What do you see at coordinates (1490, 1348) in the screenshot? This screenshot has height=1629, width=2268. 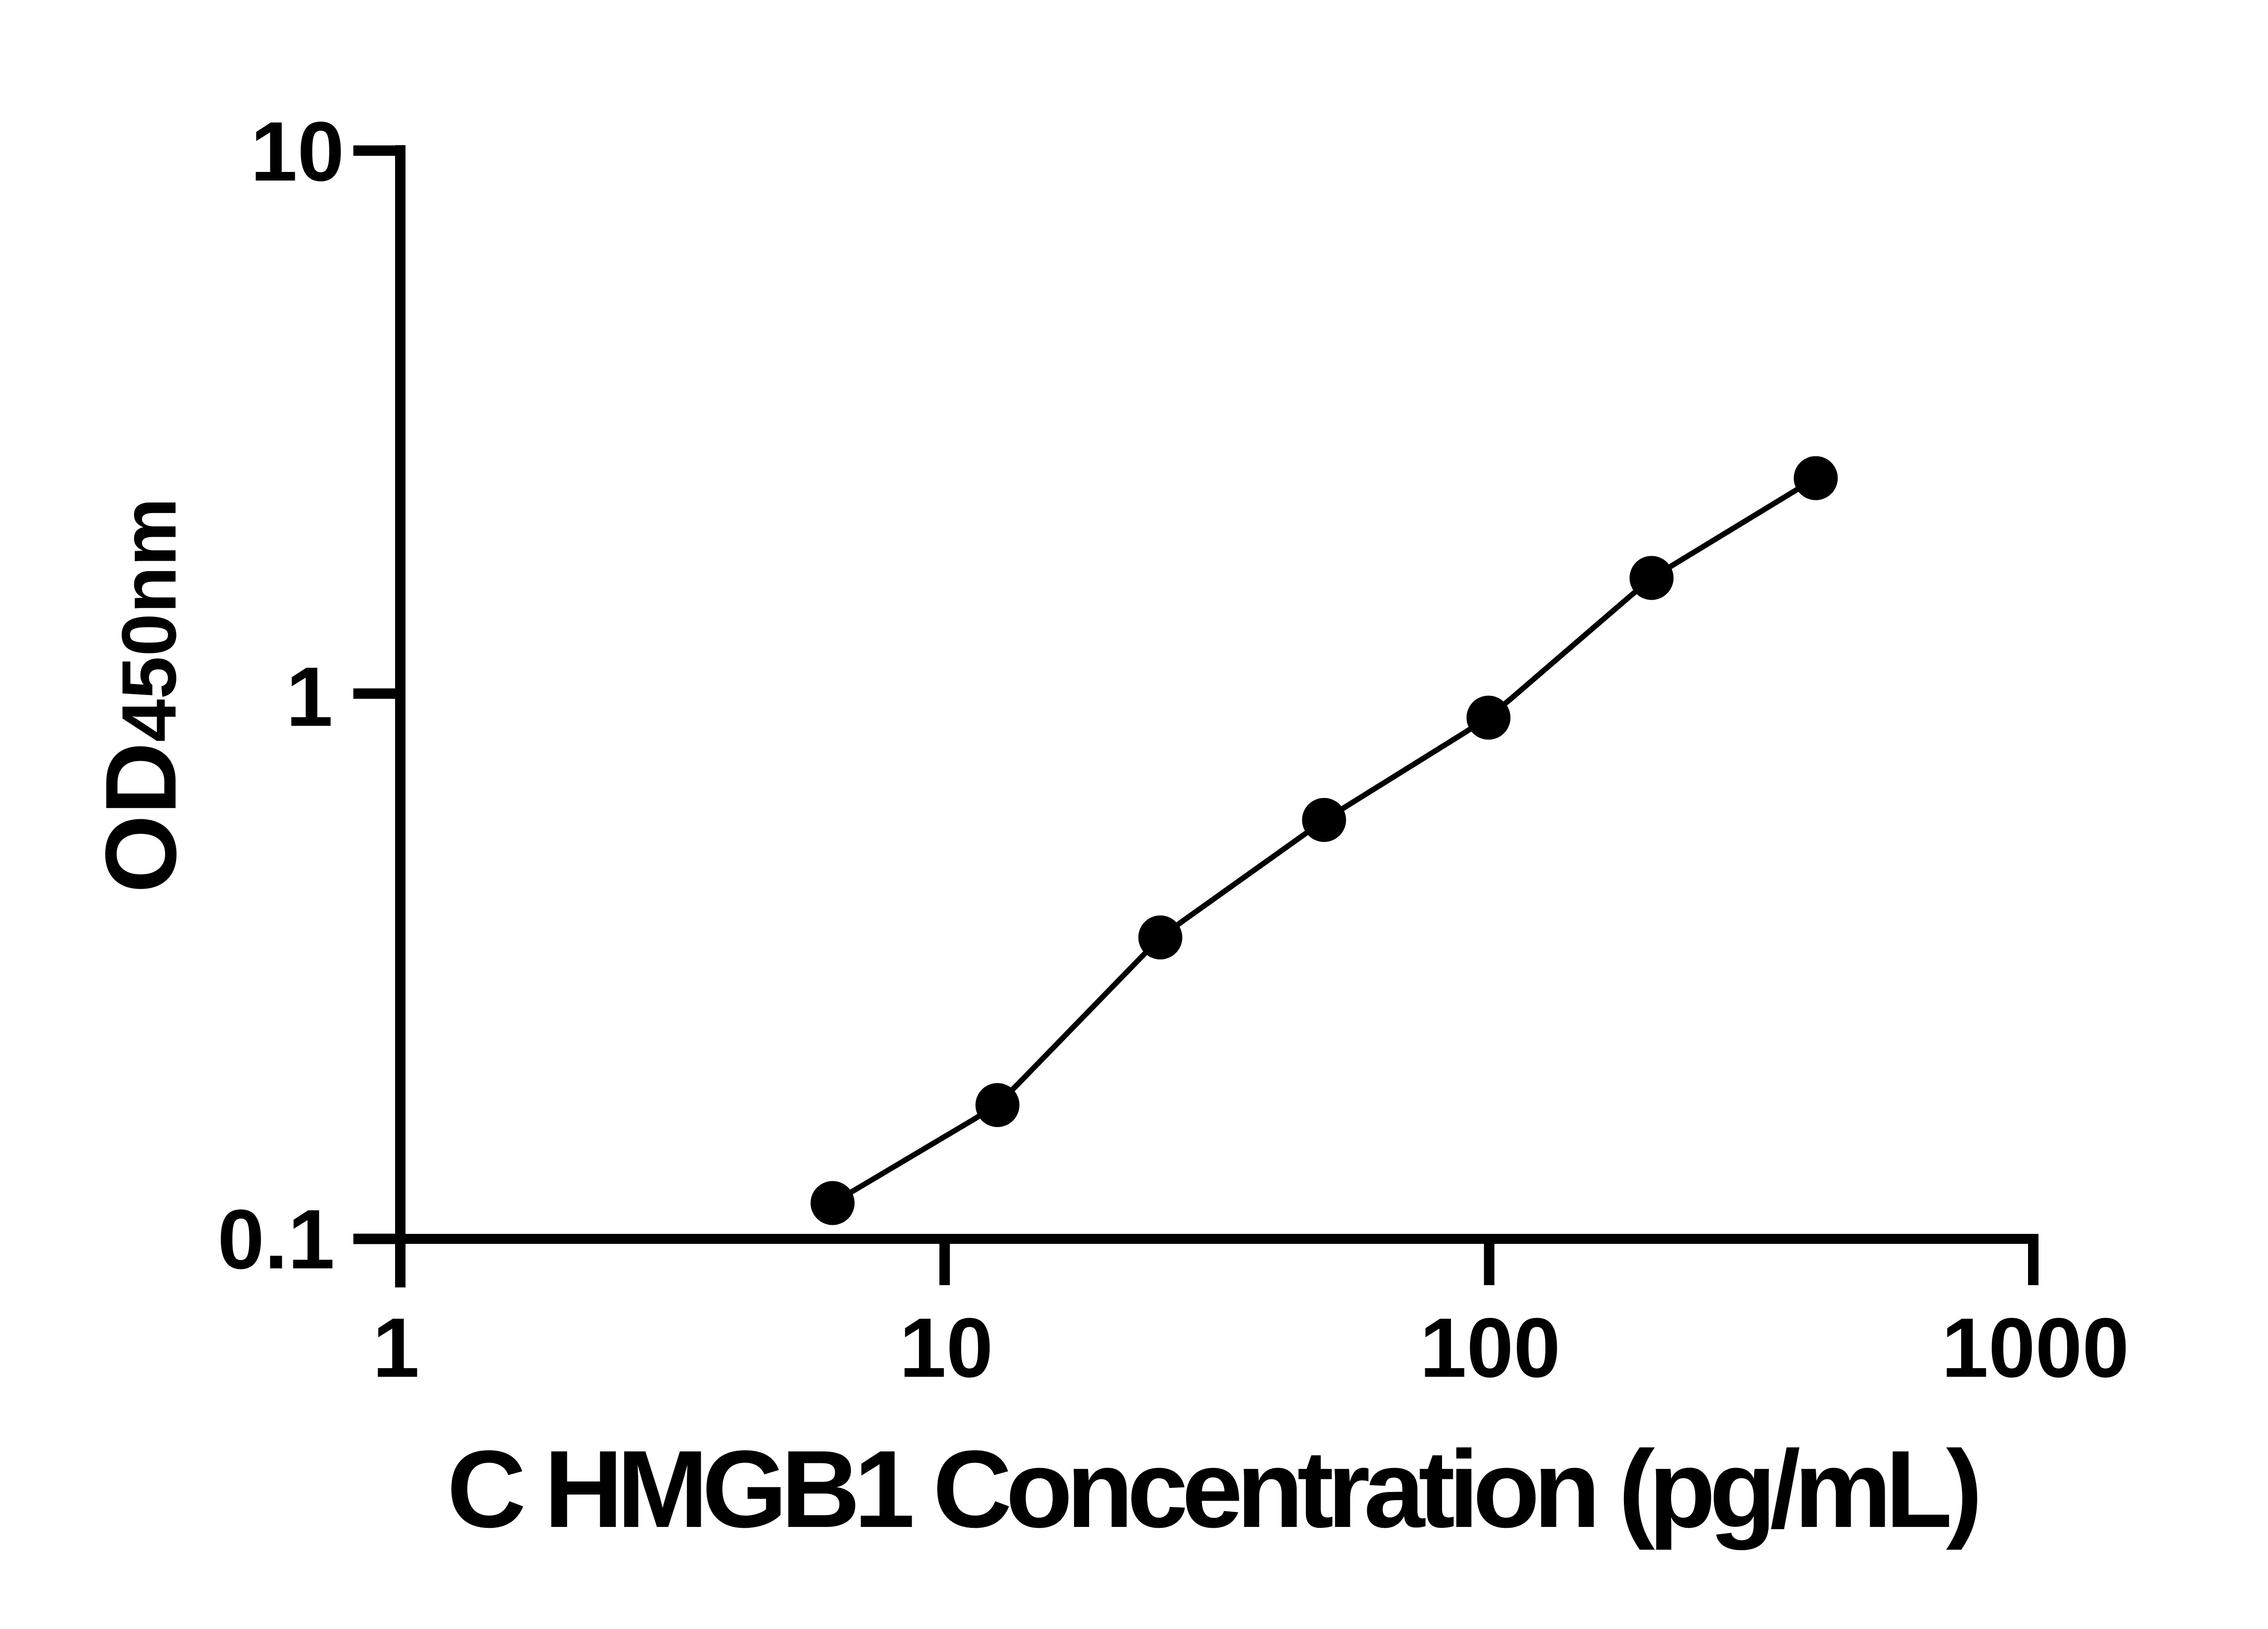 I see `svg-text: 100` at bounding box center [1490, 1348].